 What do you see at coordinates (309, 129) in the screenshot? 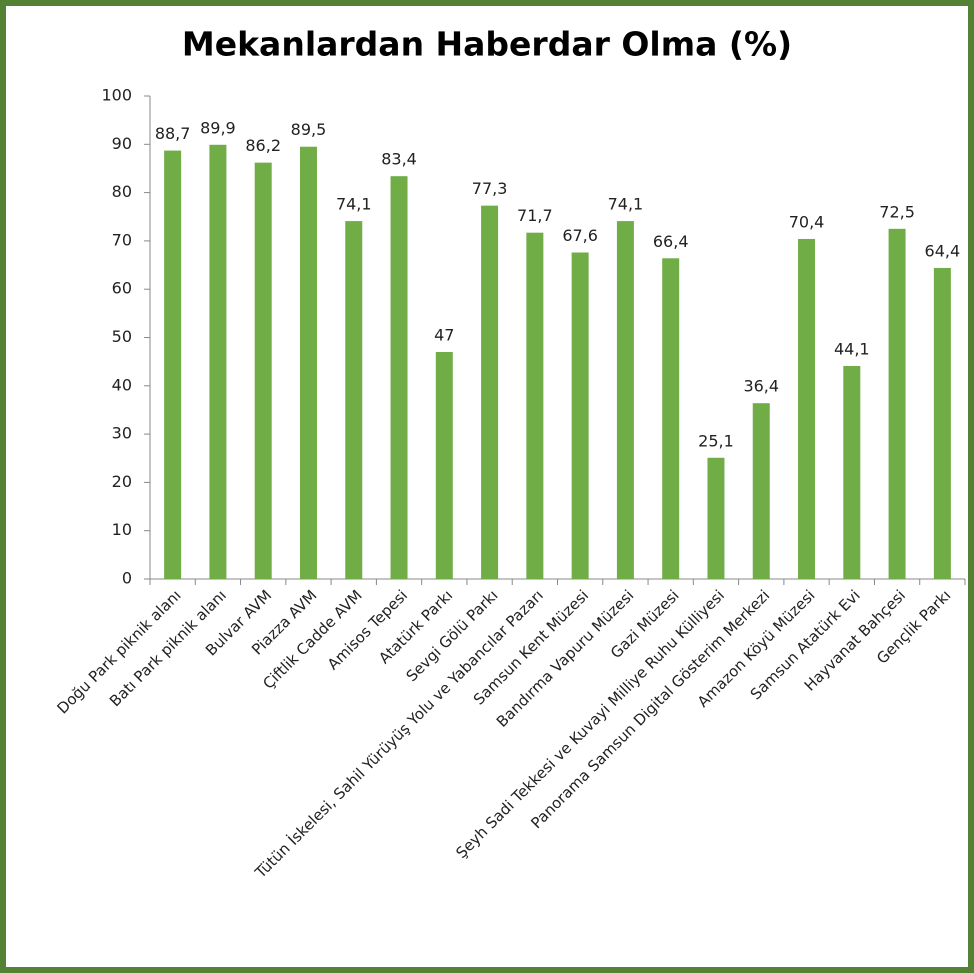
I see `data-label: 89,5` at bounding box center [309, 129].